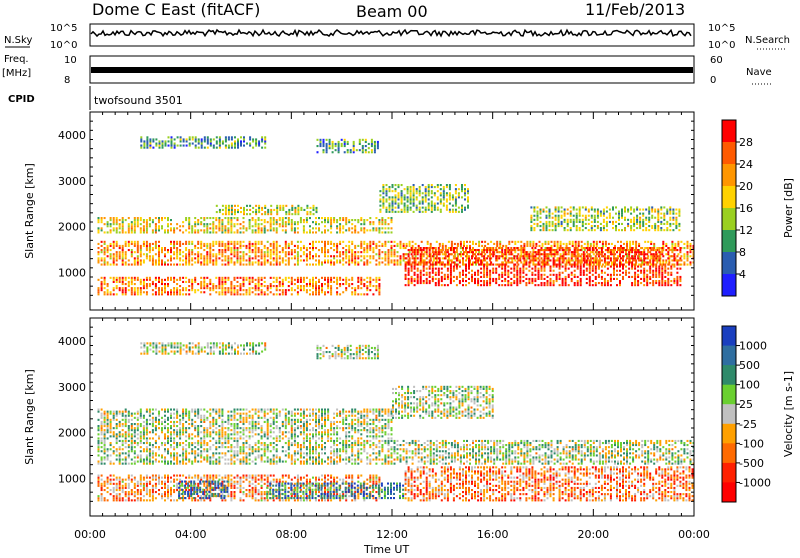 This screenshot has height=558, width=800. What do you see at coordinates (746, 208) in the screenshot?
I see `power-colorbar-tick-3: 16` at bounding box center [746, 208].